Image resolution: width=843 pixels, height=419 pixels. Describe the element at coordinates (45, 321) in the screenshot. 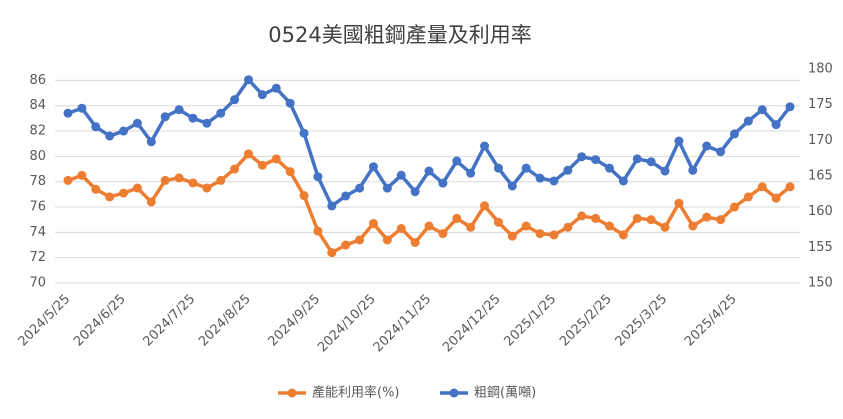

I see `x-tick-label: 2024/5/25` at that location.